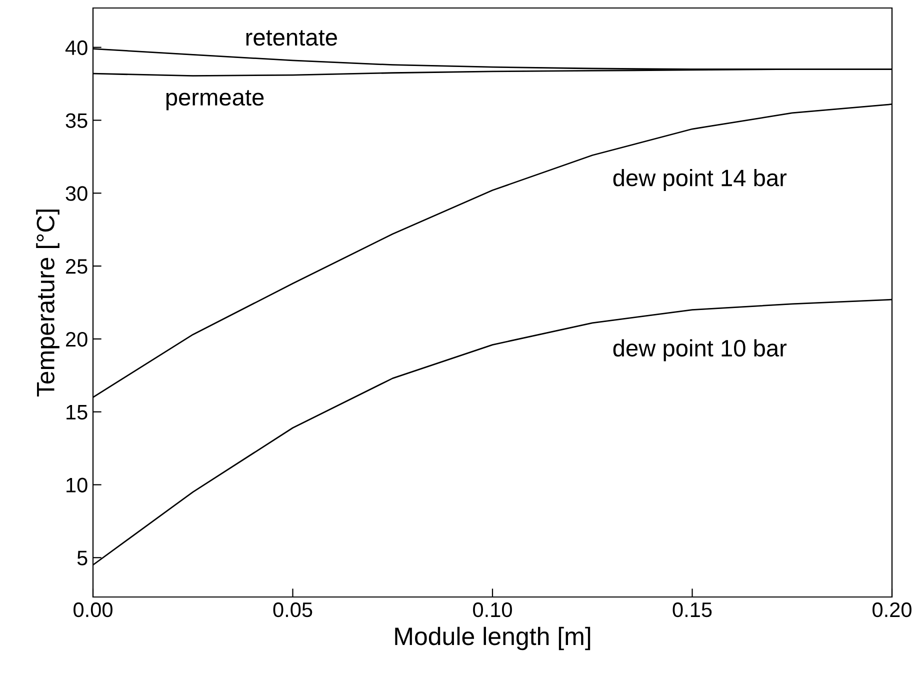 The image size is (915, 682). I want to click on y-axis-title: Temperature [°C], so click(48, 303).